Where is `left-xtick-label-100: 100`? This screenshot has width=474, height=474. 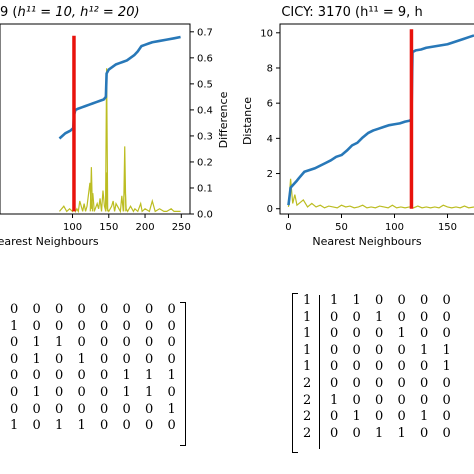 left-xtick-label-100: 100 is located at coordinates (72, 227).